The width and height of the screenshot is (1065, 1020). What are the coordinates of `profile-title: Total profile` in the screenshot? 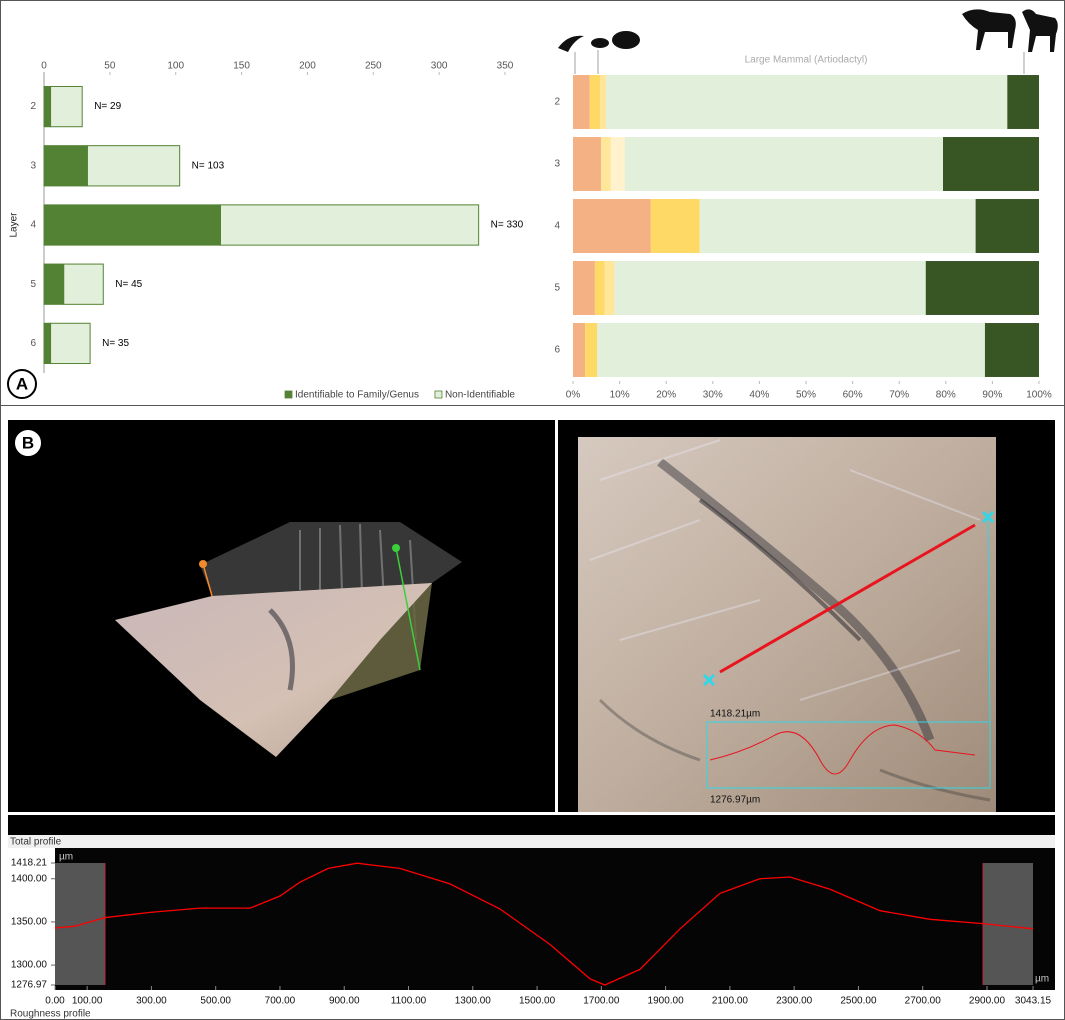 It's located at (36, 842).